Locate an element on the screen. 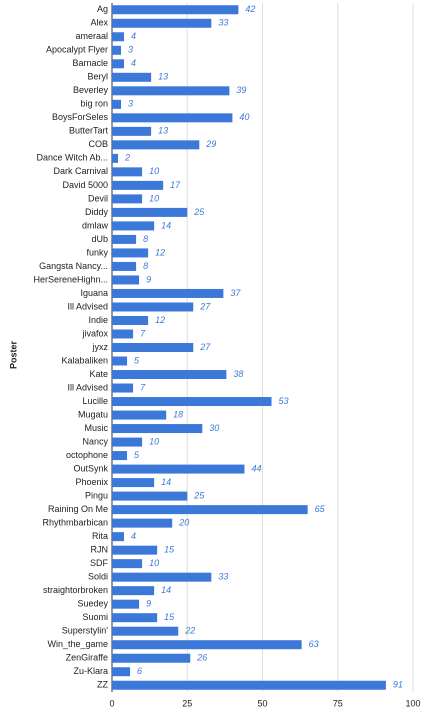 The image size is (425, 714). value-label: 39 is located at coordinates (241, 90).